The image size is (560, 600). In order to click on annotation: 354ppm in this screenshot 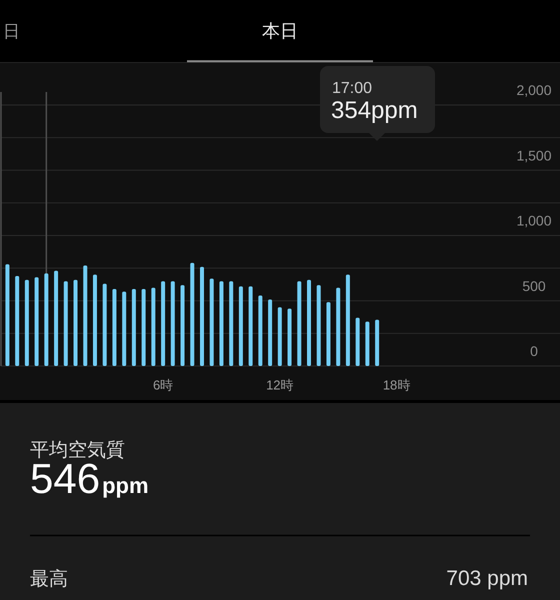, I will do `click(374, 110)`.